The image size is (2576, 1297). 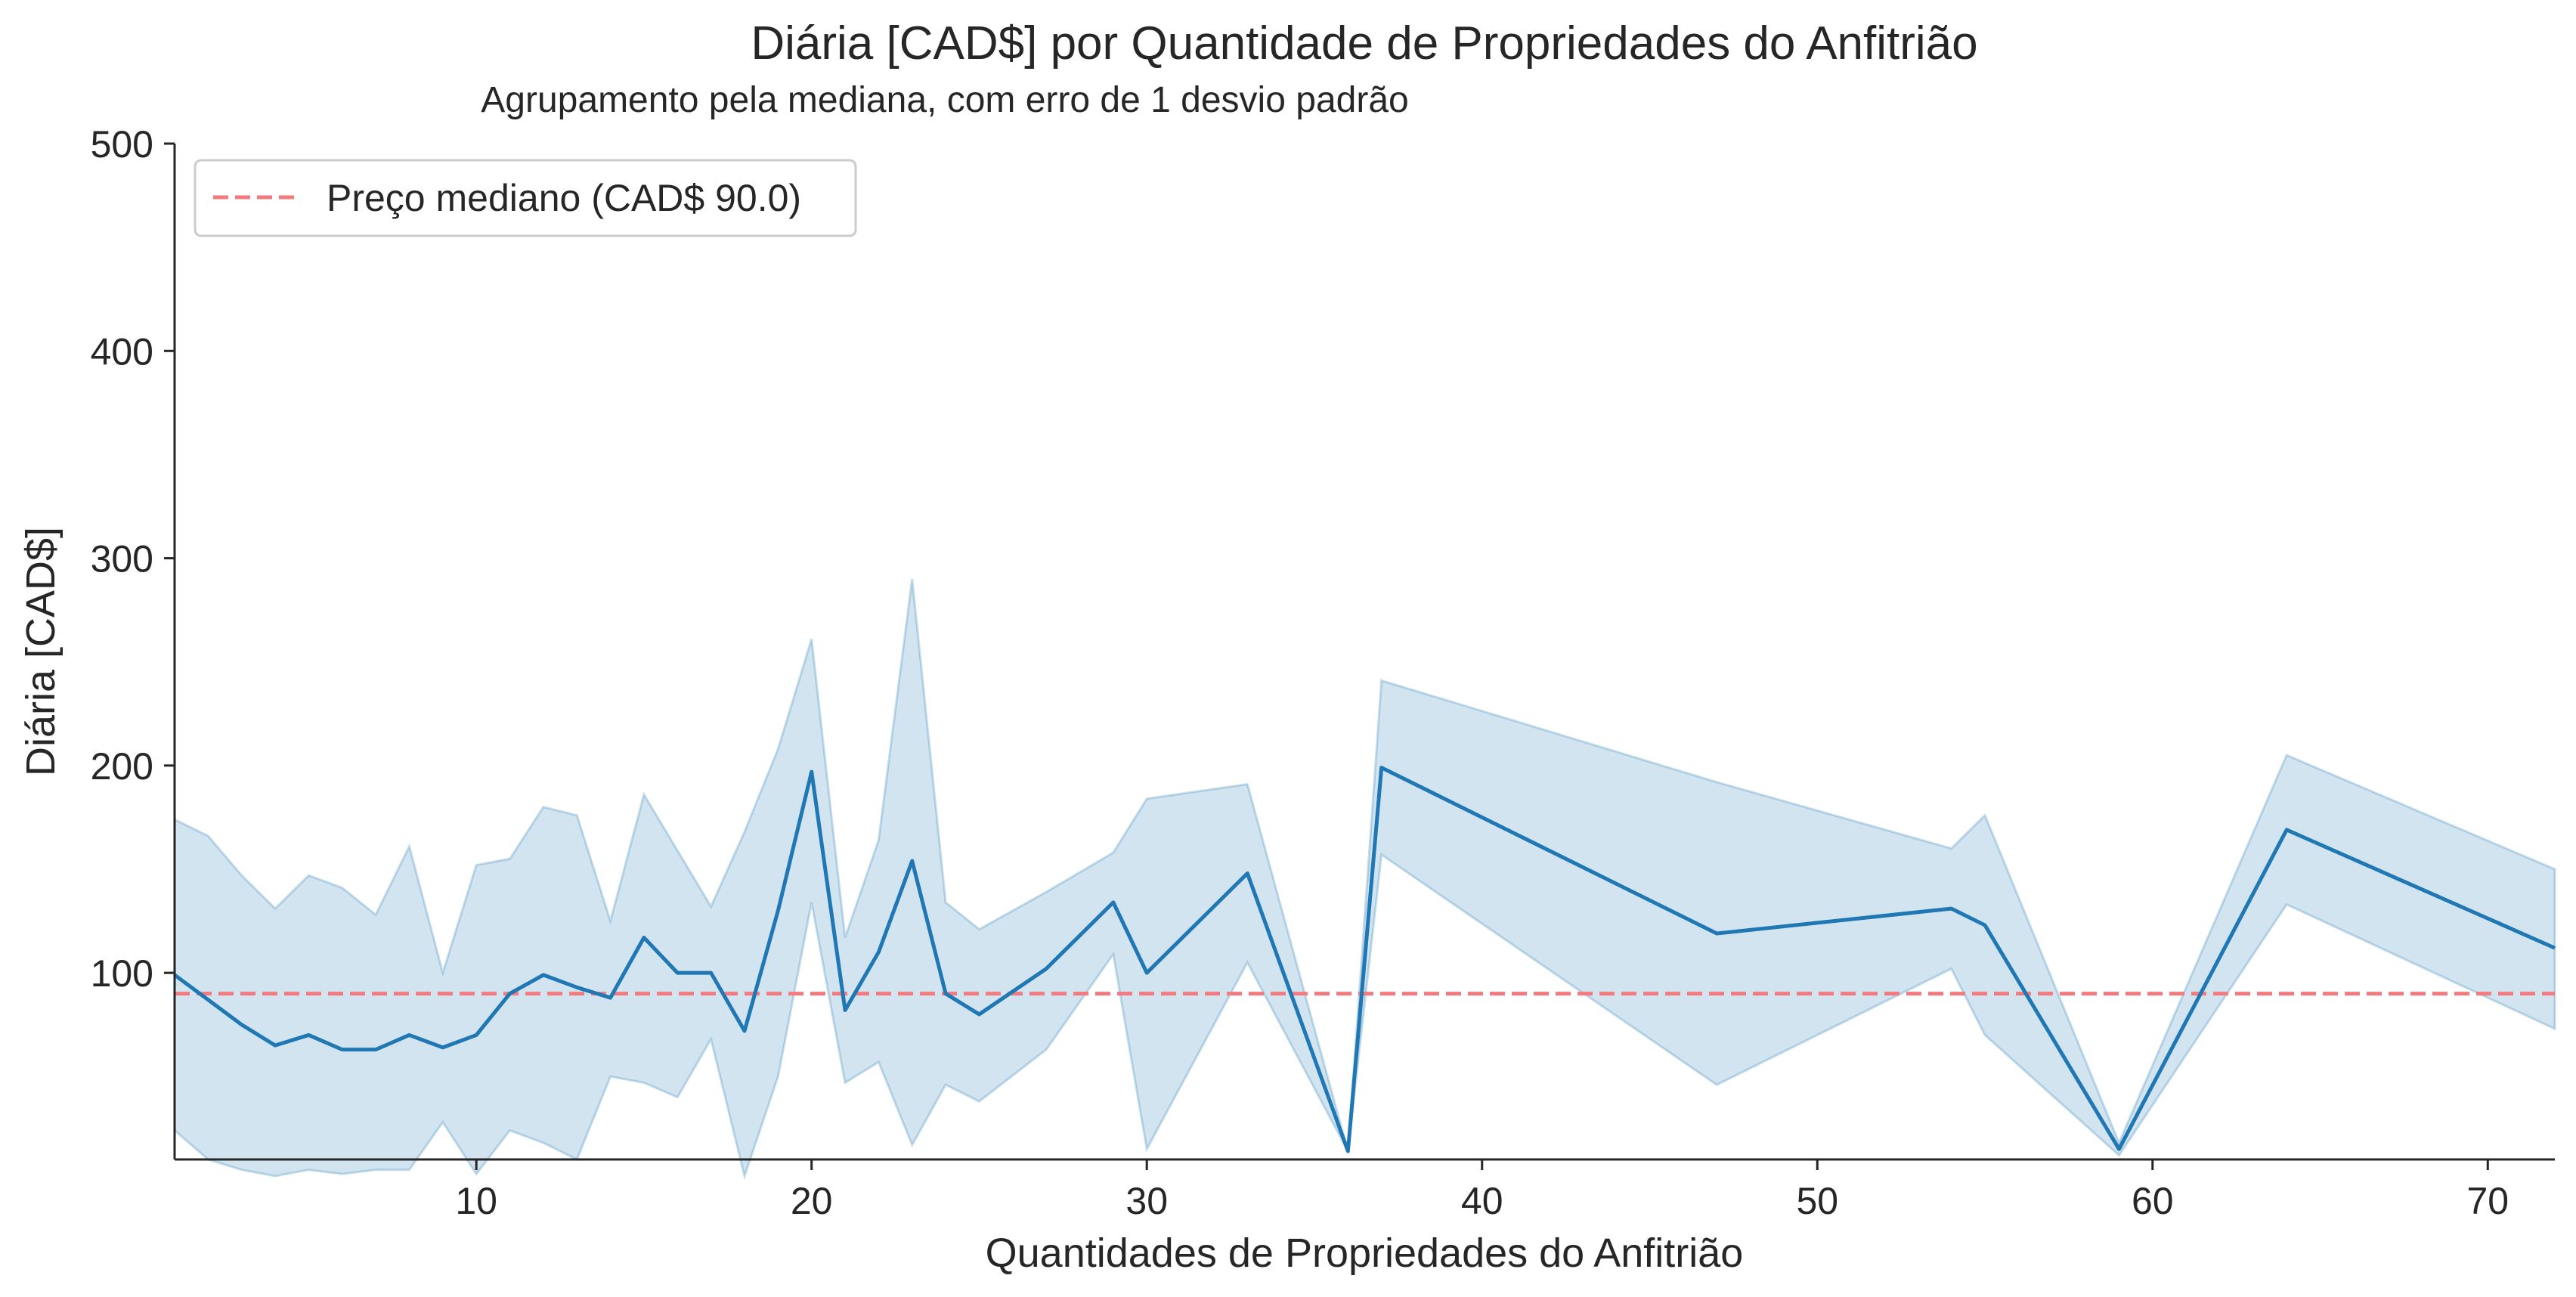 What do you see at coordinates (812, 1201) in the screenshot?
I see `x-tick-label: 20` at bounding box center [812, 1201].